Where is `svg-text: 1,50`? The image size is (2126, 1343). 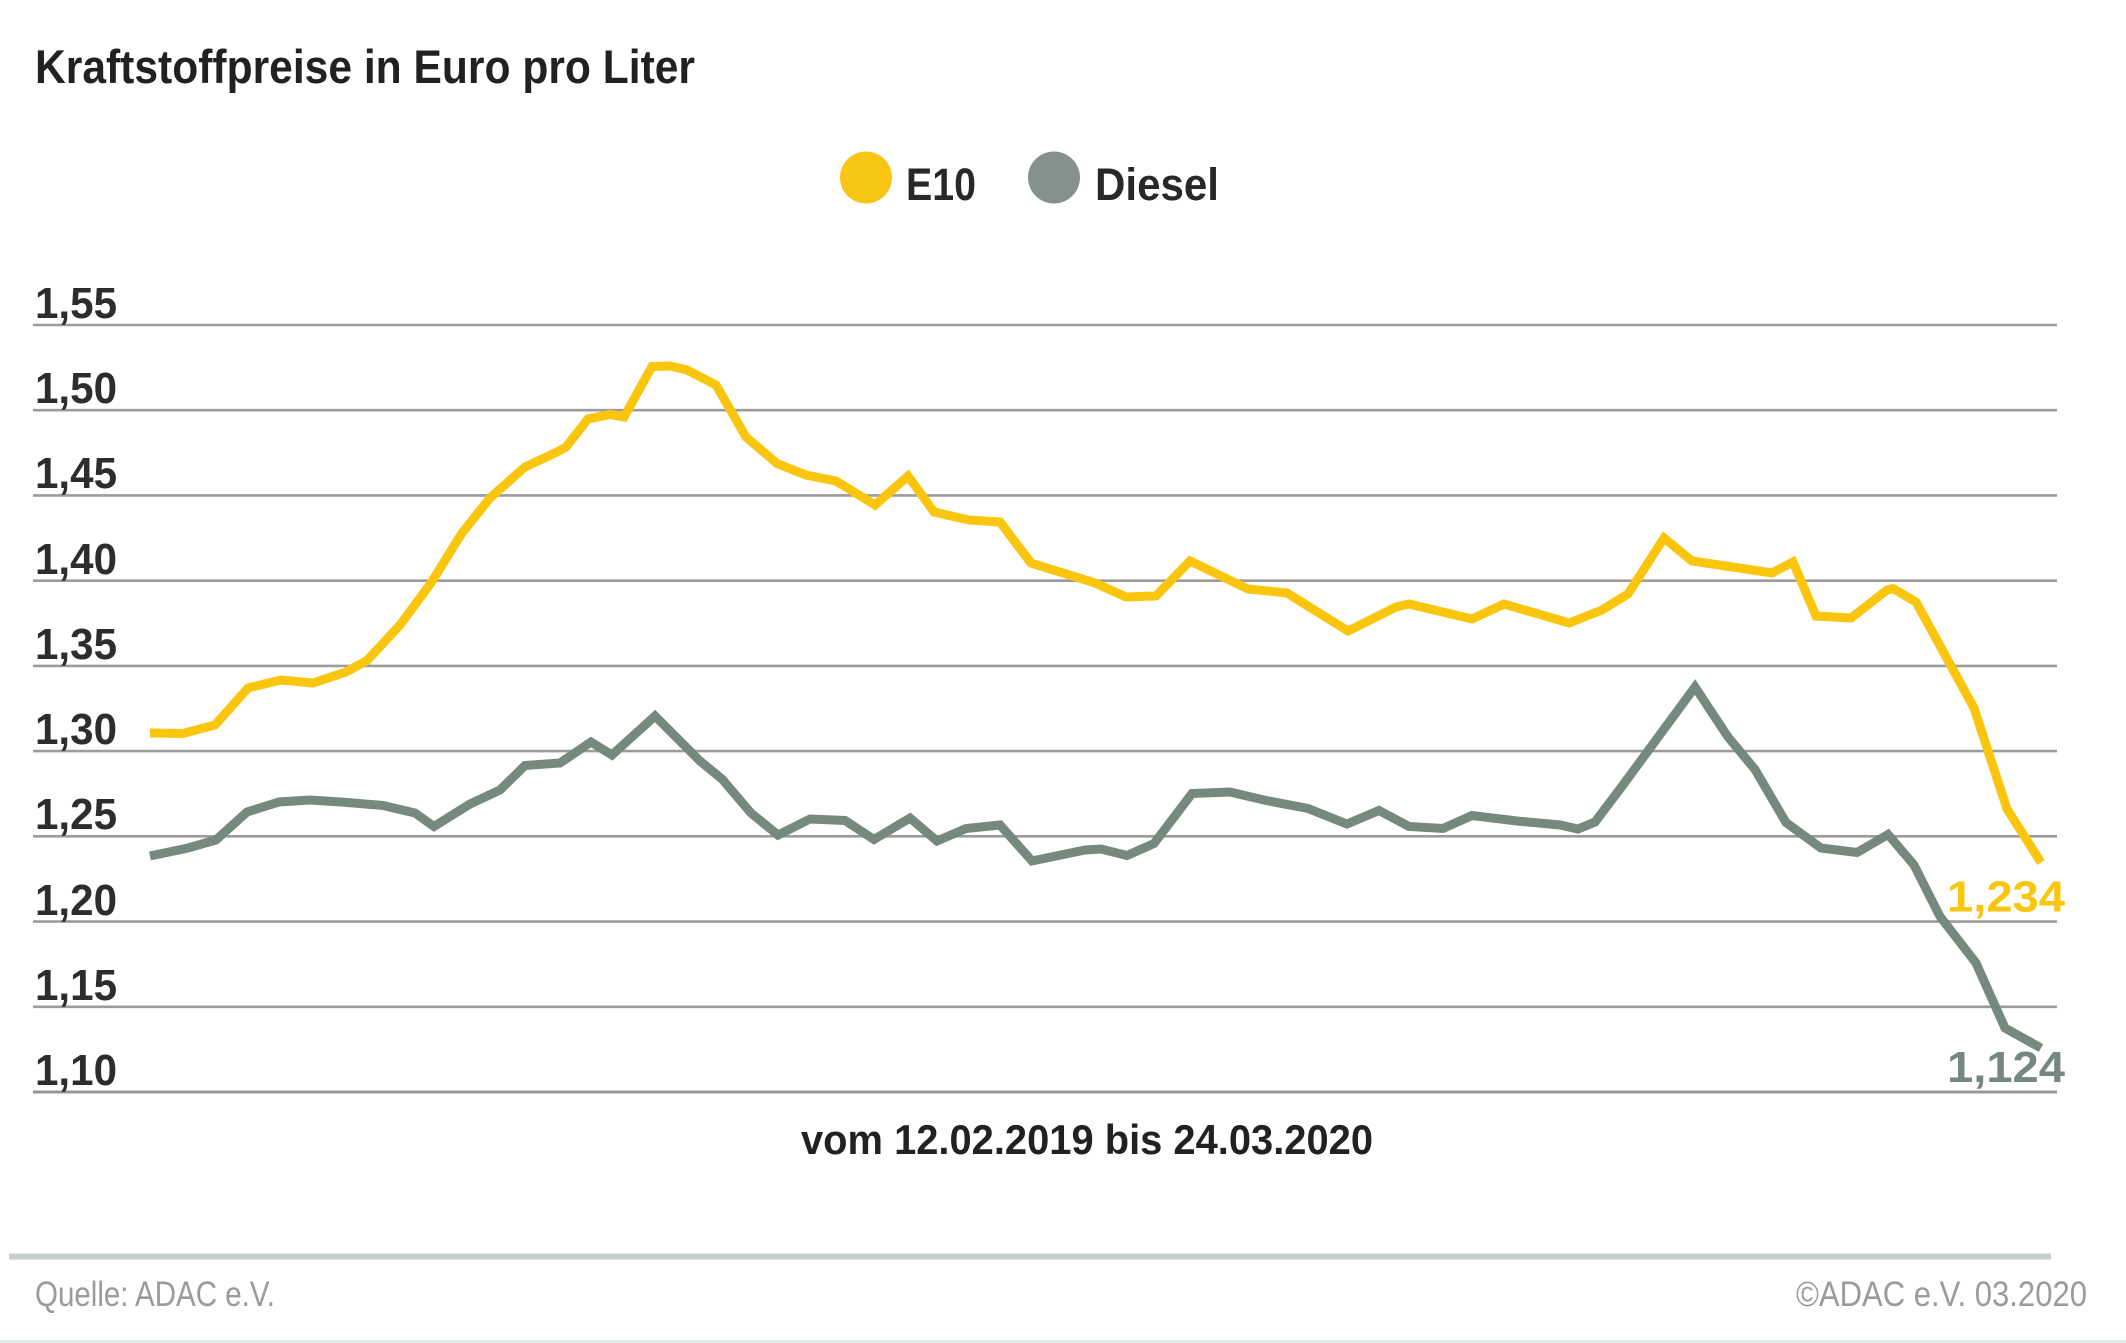 svg-text: 1,50 is located at coordinates (76, 388).